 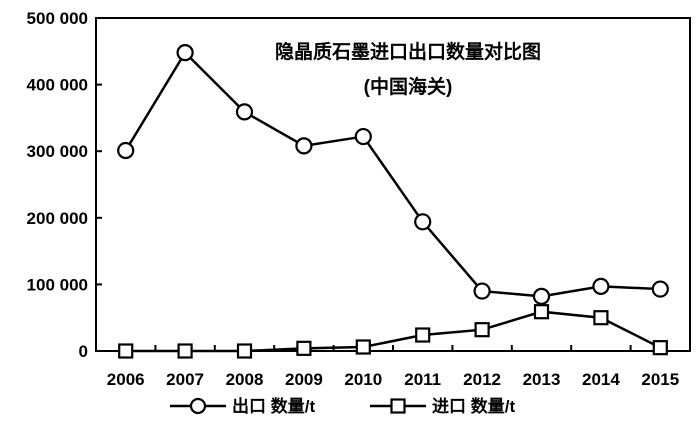 I want to click on x-tick-label: 2006, so click(x=126, y=379).